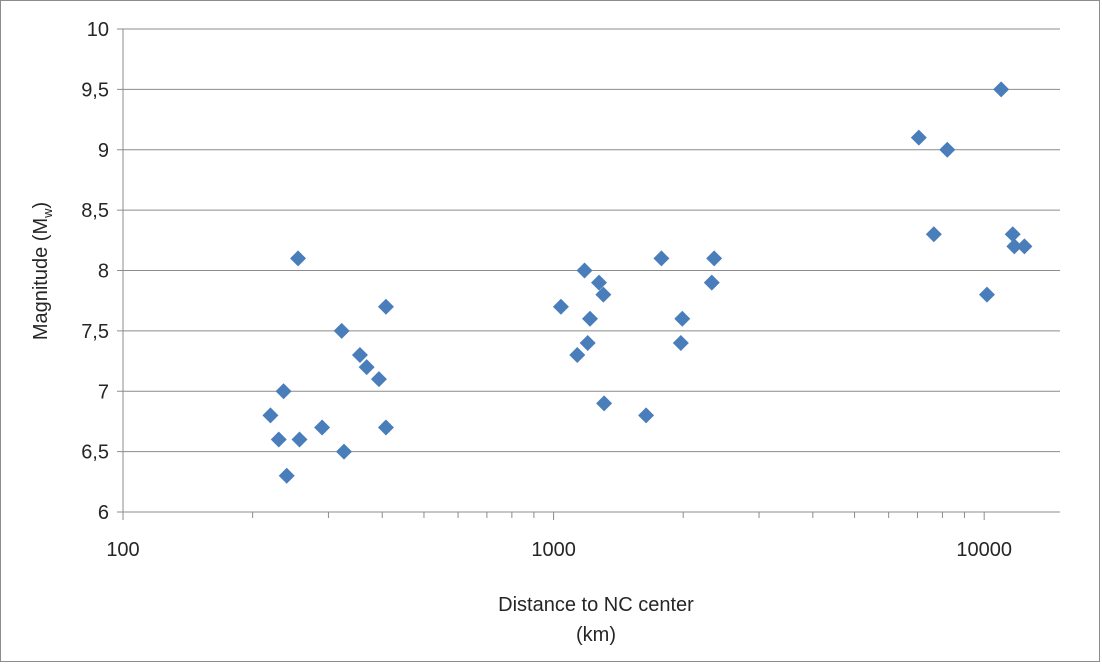 This screenshot has width=1102, height=668. Describe the element at coordinates (596, 605) in the screenshot. I see `x-axis-label-line1: Distance to NC center` at that location.